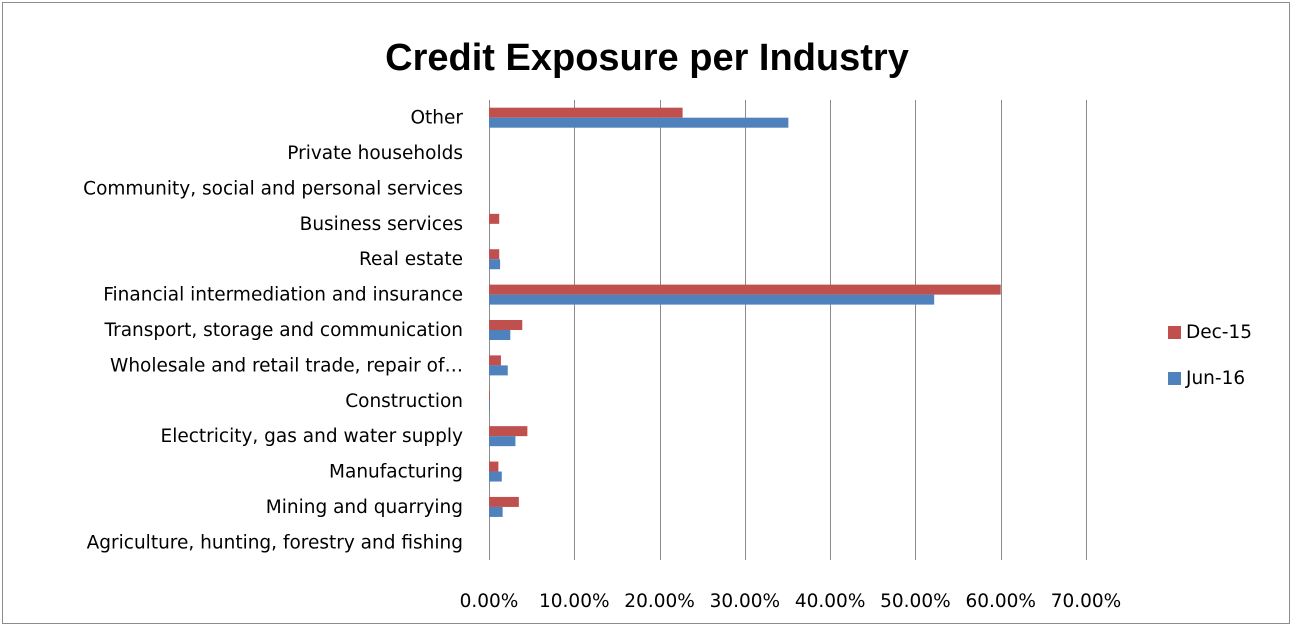 This screenshot has height=628, width=1294. What do you see at coordinates (1210, 355) in the screenshot?
I see `legend: Dec-15 Jun-16` at bounding box center [1210, 355].